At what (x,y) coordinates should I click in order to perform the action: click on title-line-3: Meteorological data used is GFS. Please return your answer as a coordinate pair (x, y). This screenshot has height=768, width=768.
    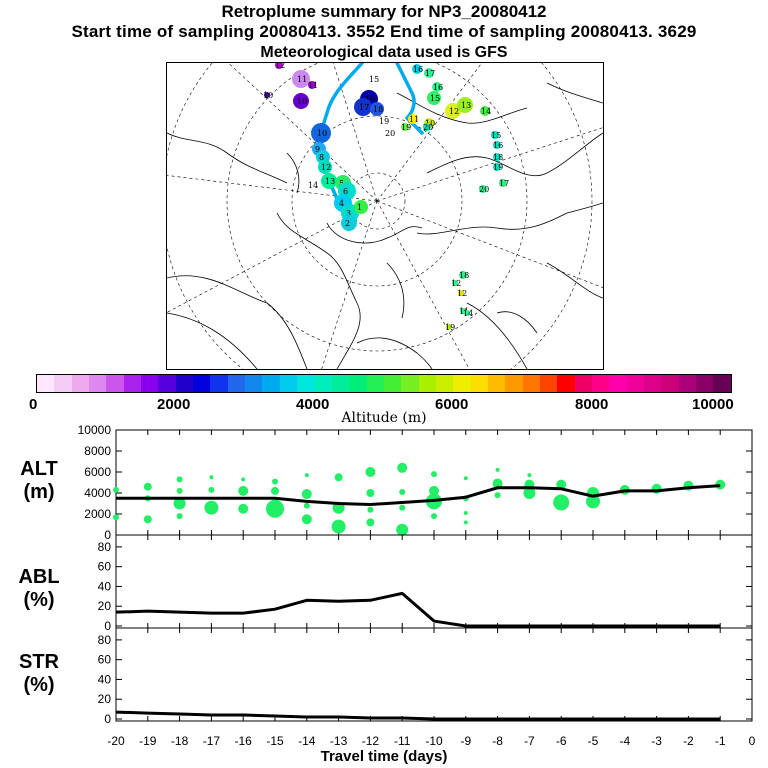
    Looking at the image, I should click on (384, 52).